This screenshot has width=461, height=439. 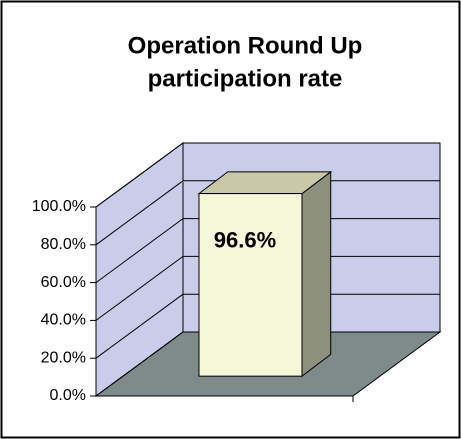 I want to click on y-tick-label: 40.0%, so click(x=63, y=320).